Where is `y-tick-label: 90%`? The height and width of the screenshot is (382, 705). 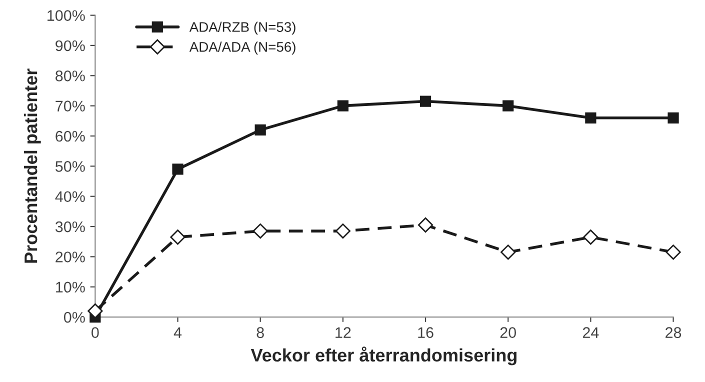 y-tick-label: 90% is located at coordinates (70, 46).